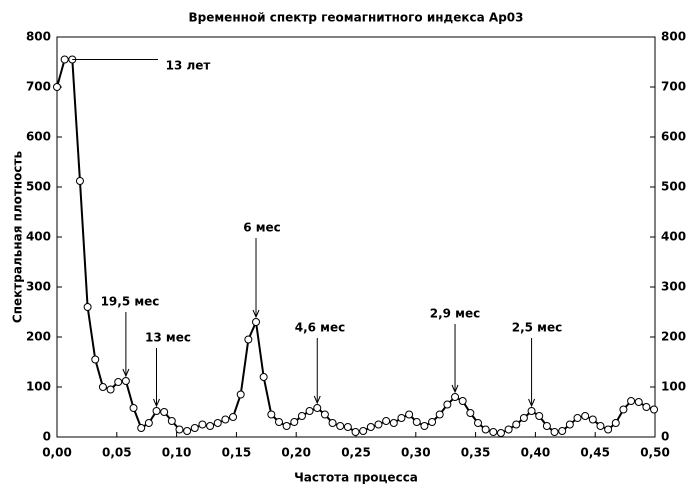 The image size is (700, 500). I want to click on y-axis-label: Спектральная плотность, so click(18, 237).